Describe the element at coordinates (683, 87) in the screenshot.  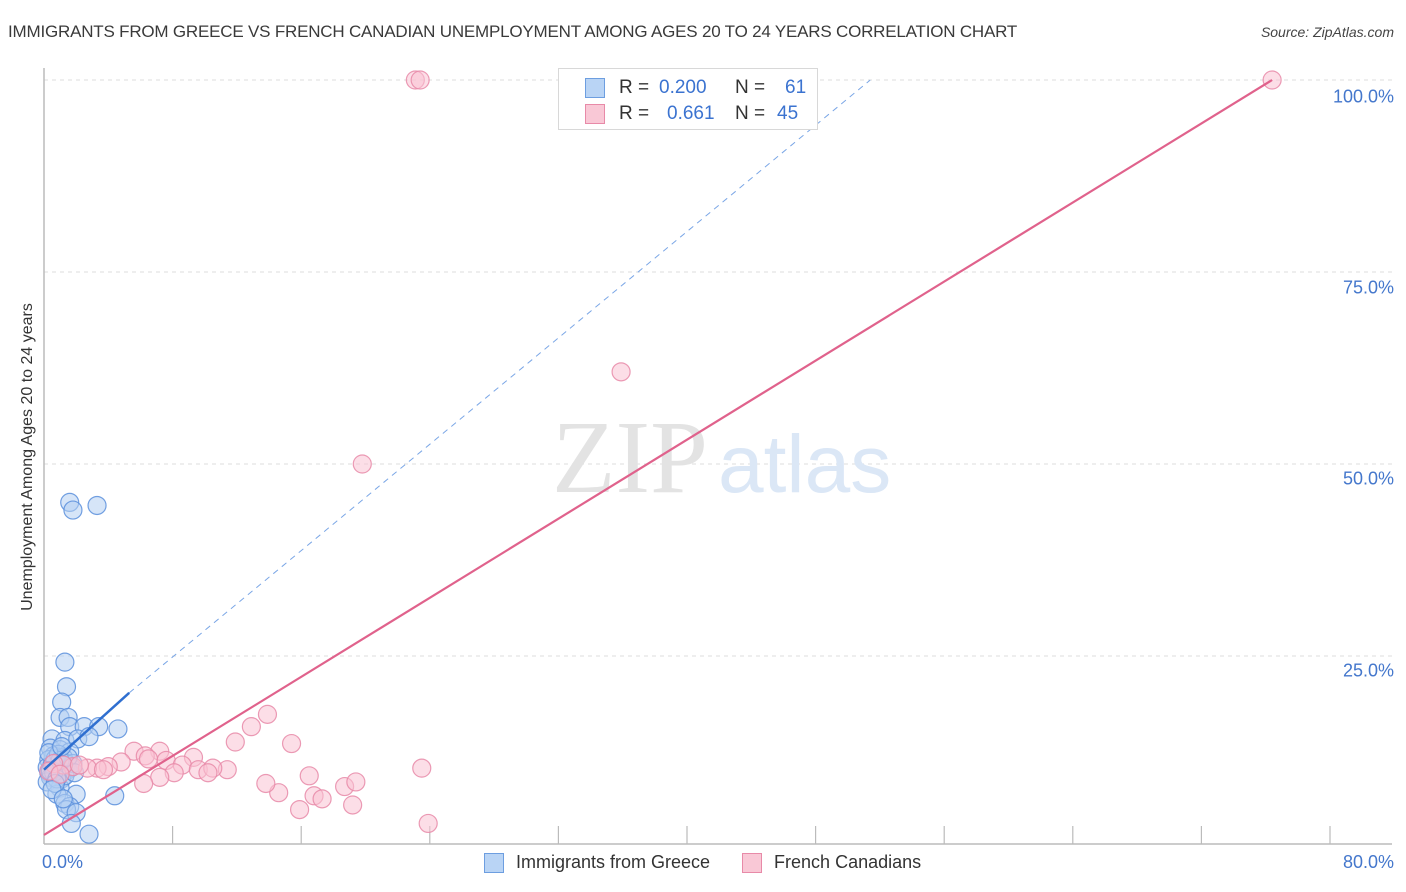
I see `r-value: 0.200` at that location.